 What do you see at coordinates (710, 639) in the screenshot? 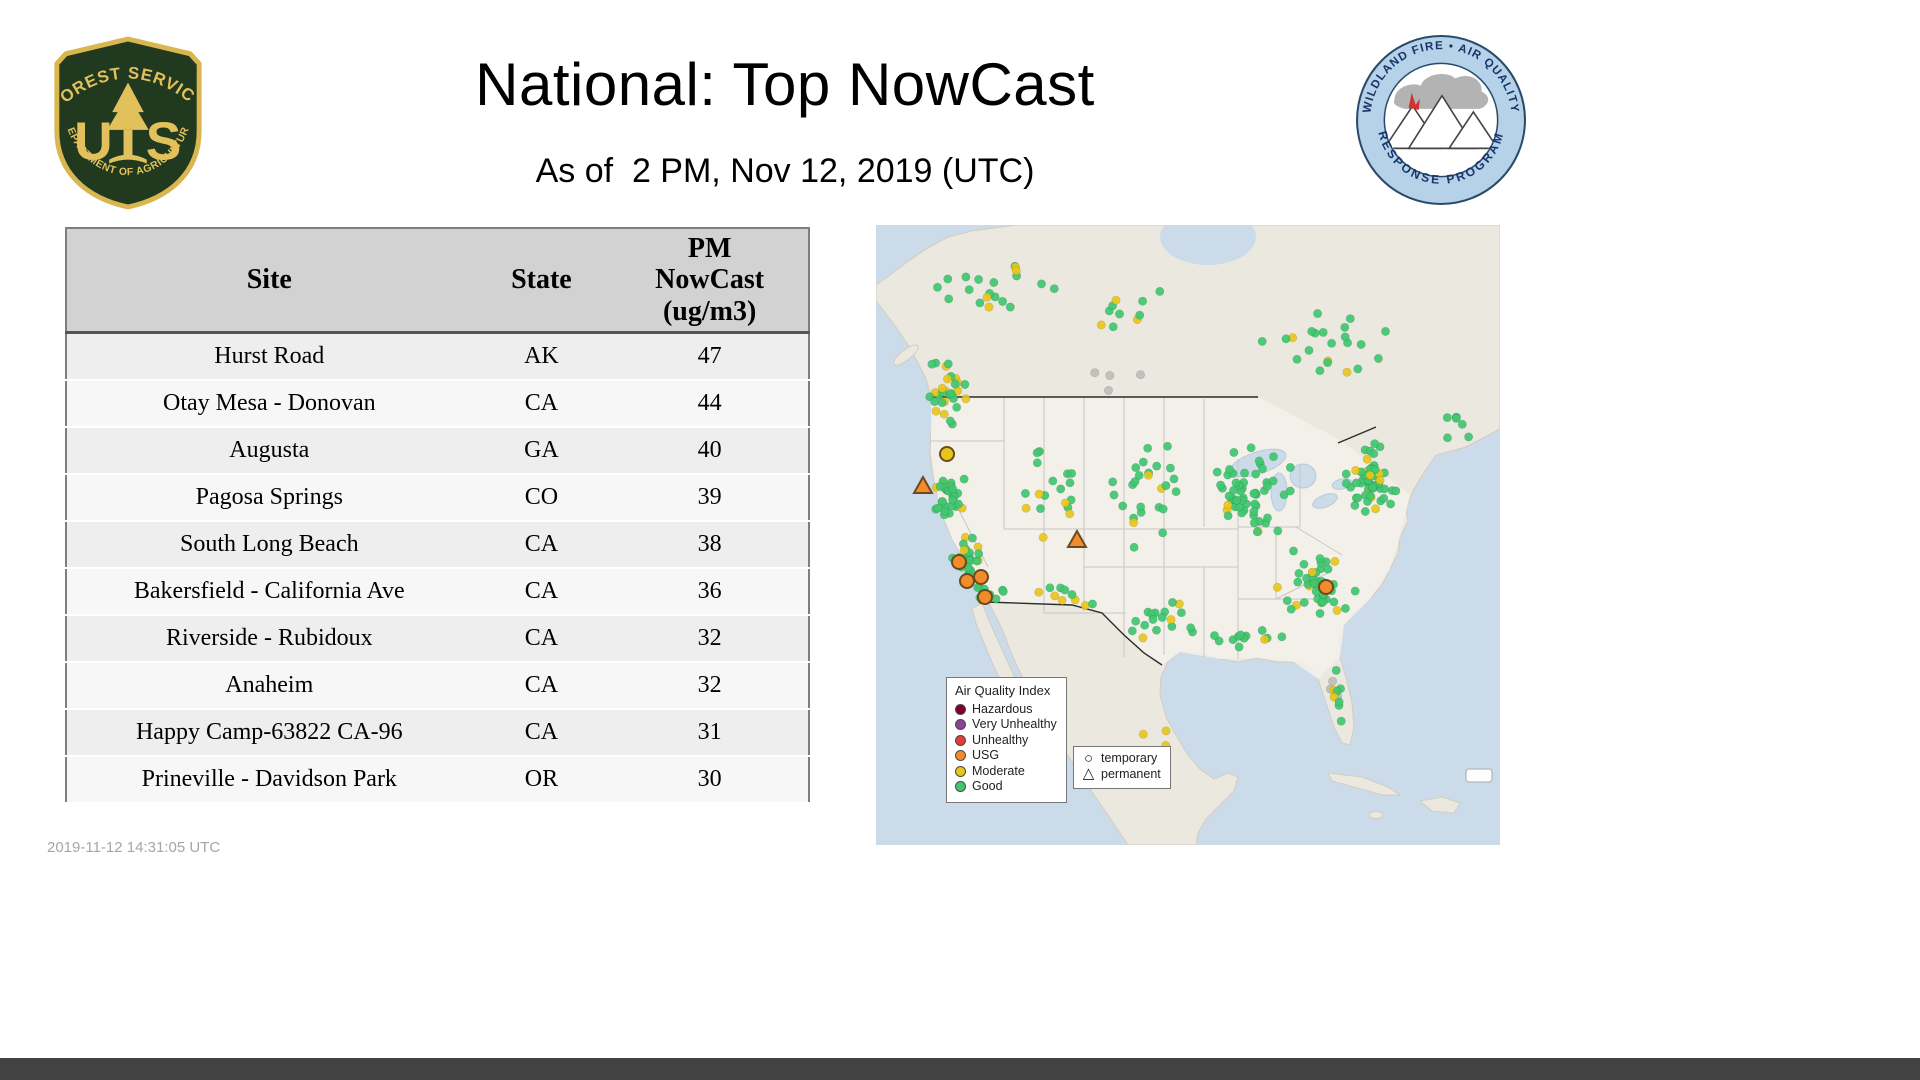
I see `value-cell: 32` at bounding box center [710, 639].